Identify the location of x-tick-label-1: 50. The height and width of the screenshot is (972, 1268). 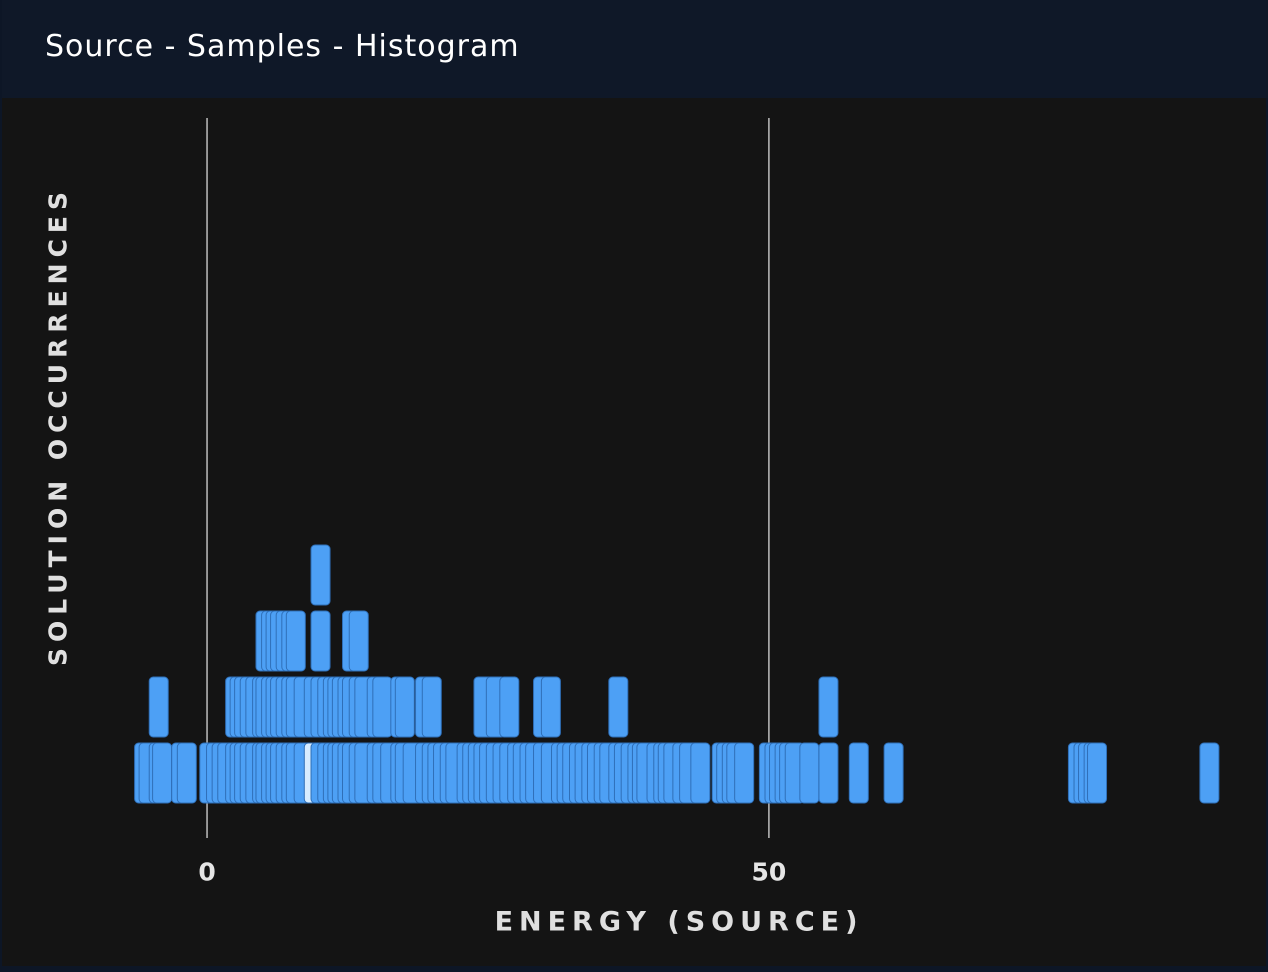
(768, 872).